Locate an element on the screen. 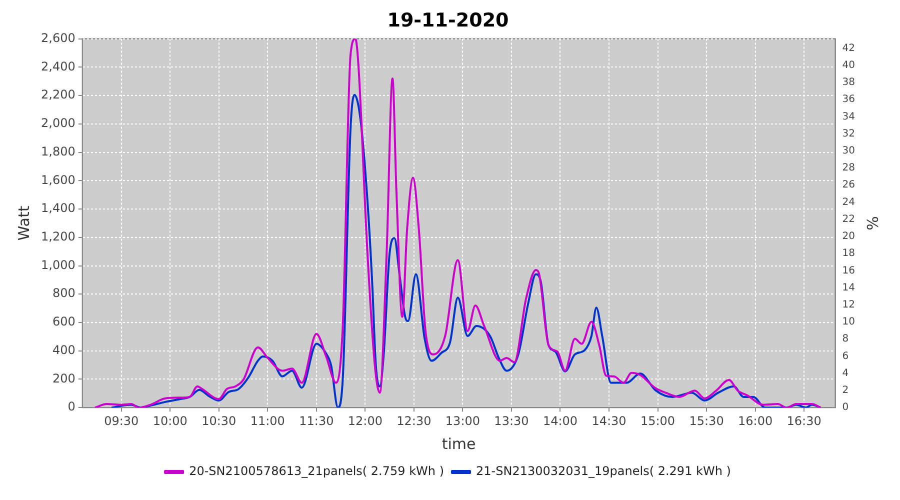 This screenshot has height=500, width=900. y-tick-label: 1,800 is located at coordinates (58, 151).